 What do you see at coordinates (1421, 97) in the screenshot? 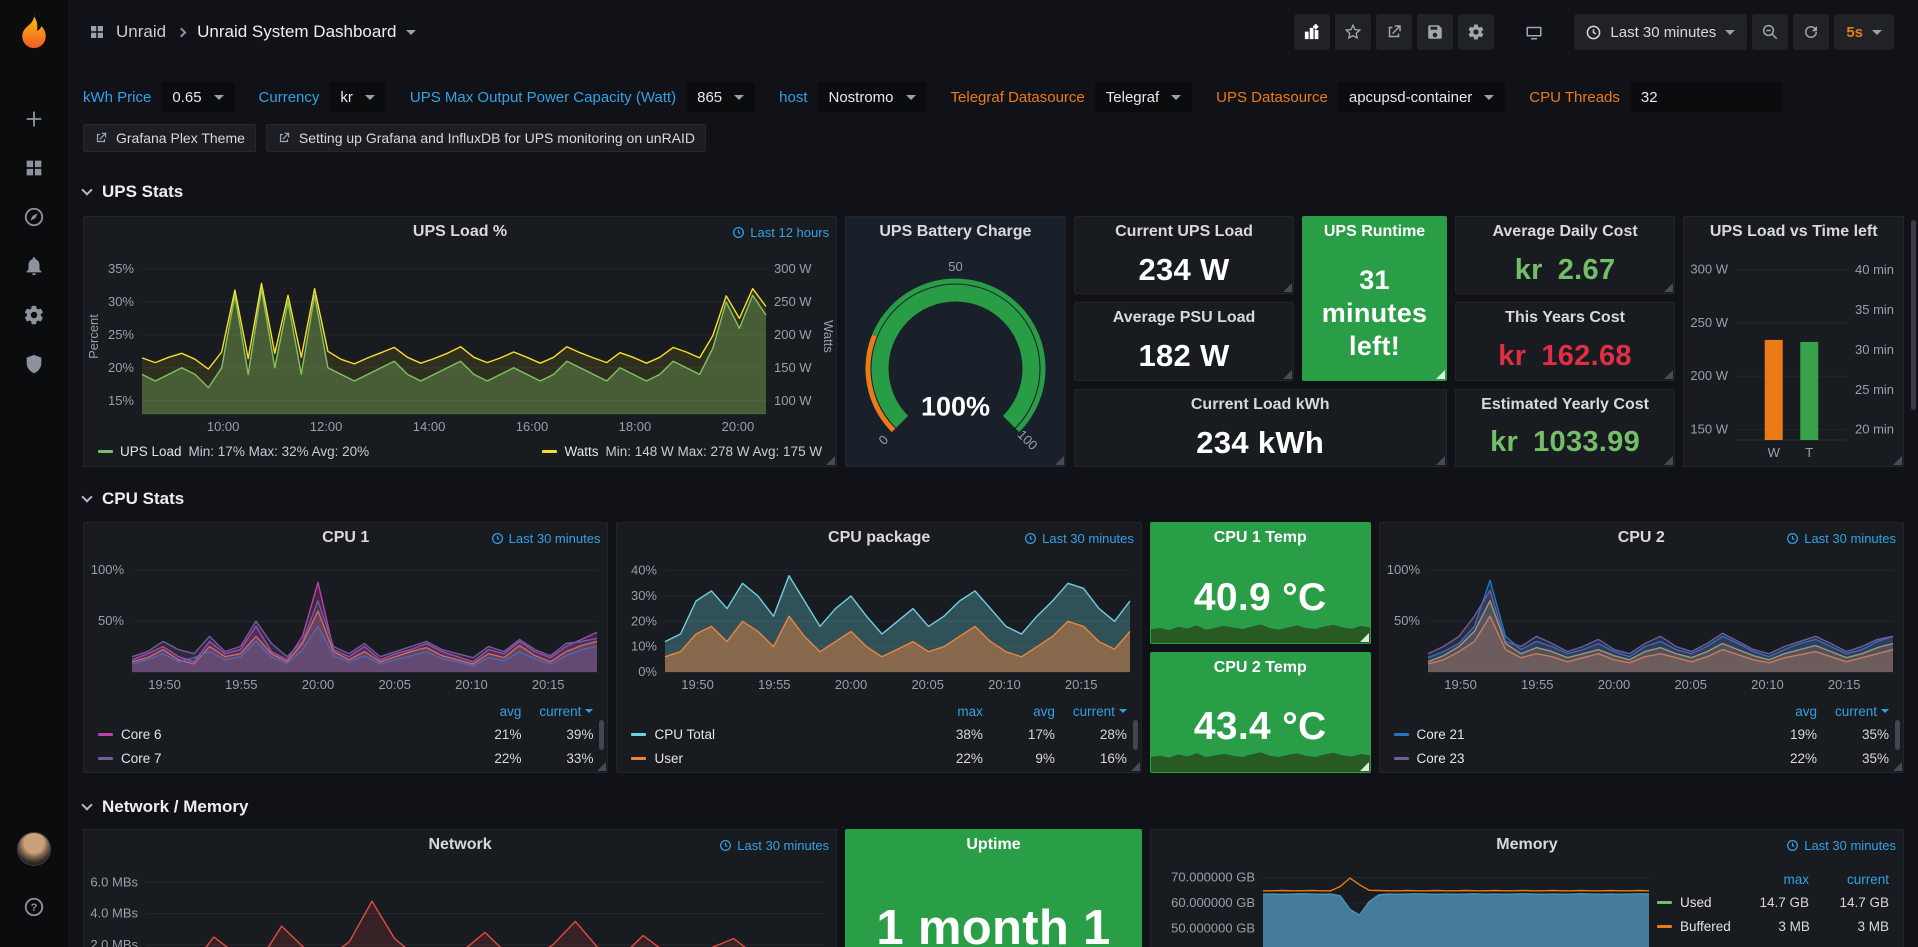
I see `variable-value-dropdown: apcupsd-container` at bounding box center [1421, 97].